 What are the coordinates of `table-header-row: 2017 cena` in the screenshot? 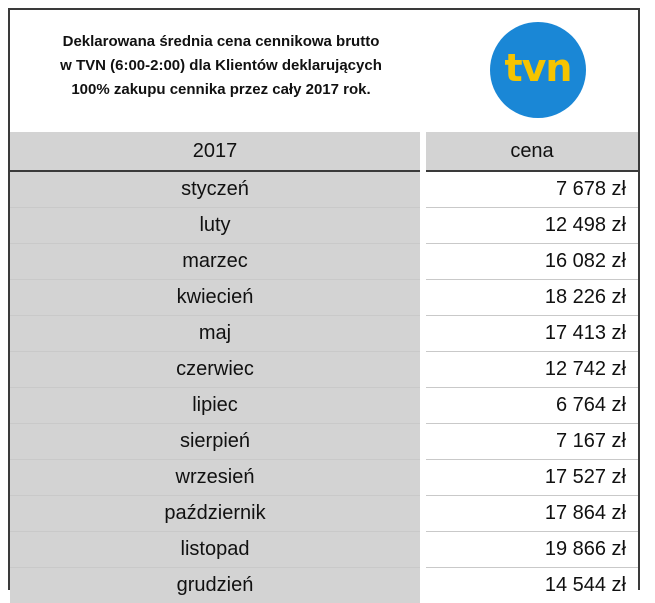 It's located at (324, 151).